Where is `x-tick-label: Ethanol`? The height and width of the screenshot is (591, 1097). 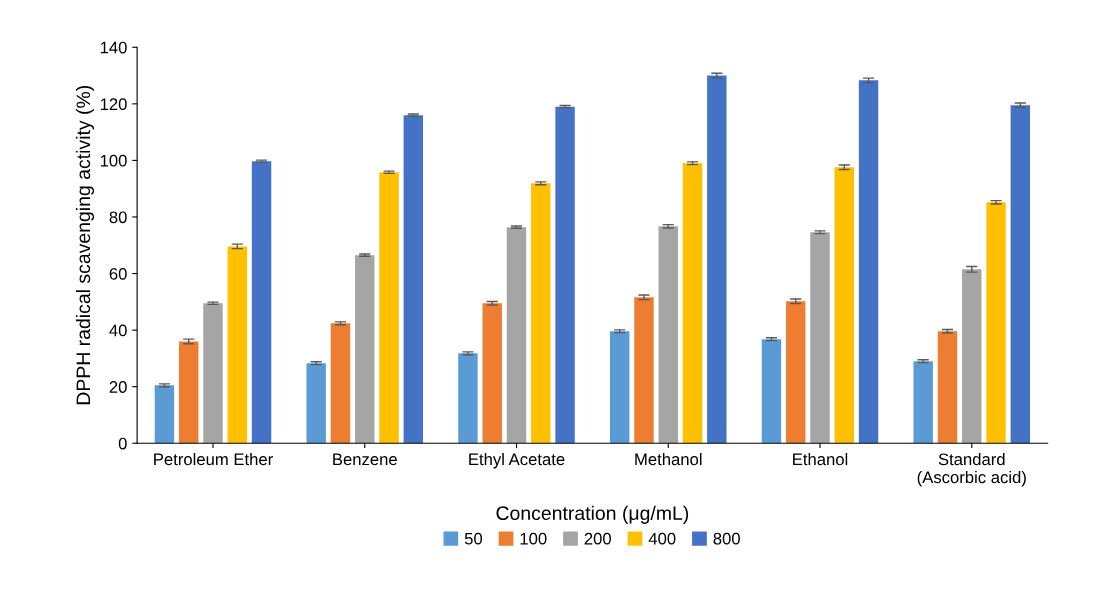 x-tick-label: Ethanol is located at coordinates (820, 459).